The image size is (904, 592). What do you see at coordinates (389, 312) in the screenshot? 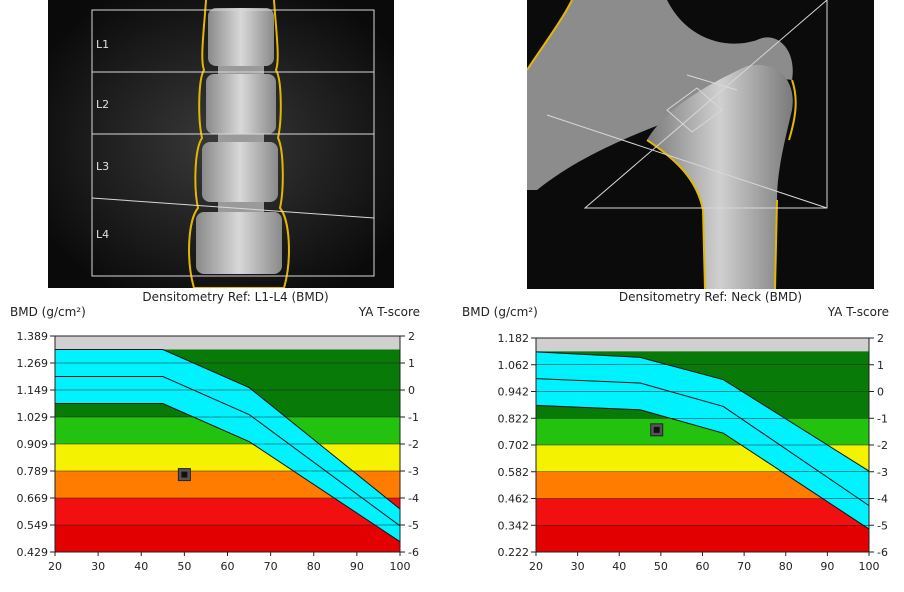
I see `chart-spine-tscore-axis-label: YA T-score` at bounding box center [389, 312].